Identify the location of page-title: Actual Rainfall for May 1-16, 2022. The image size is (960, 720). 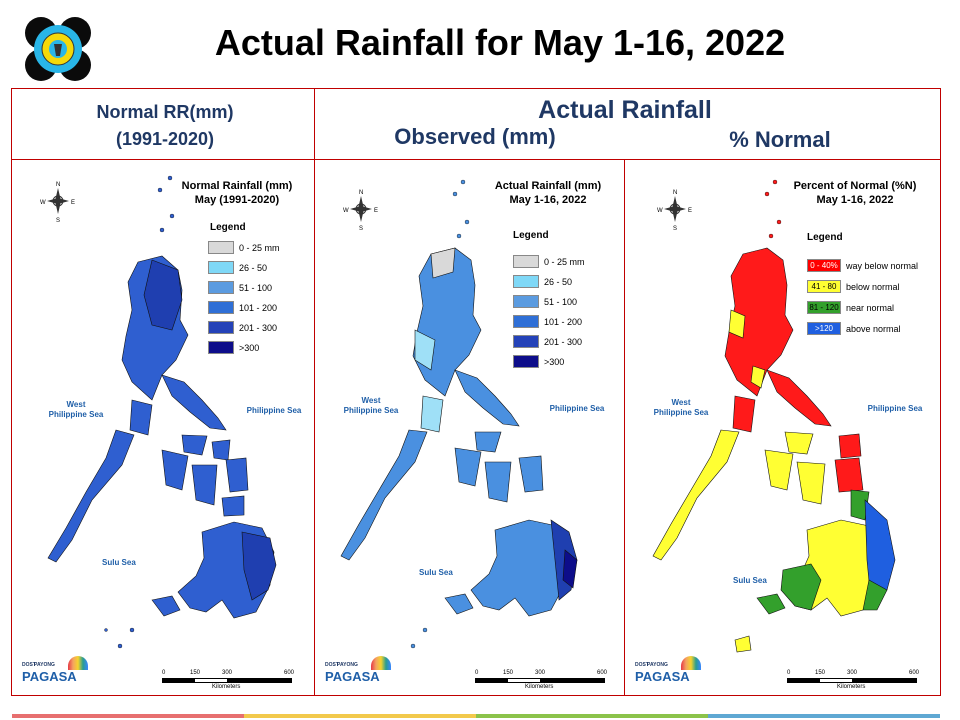
(500, 42).